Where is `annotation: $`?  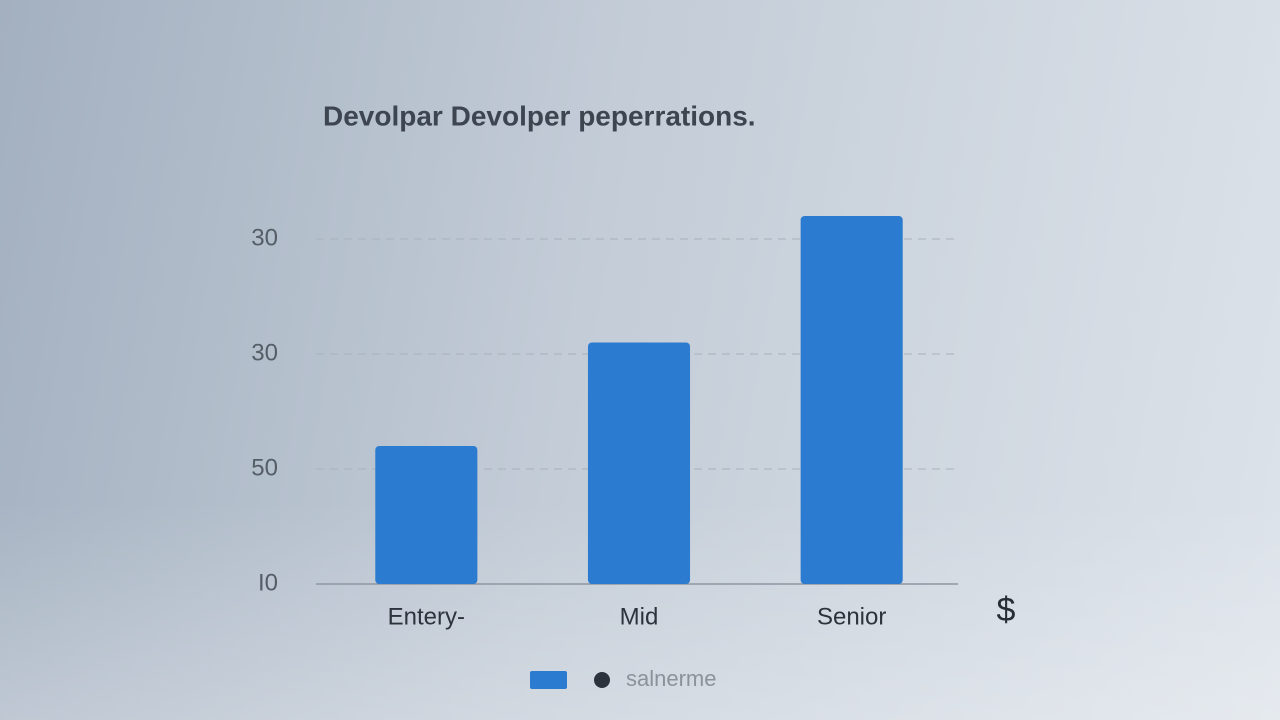
annotation: $ is located at coordinates (1006, 610).